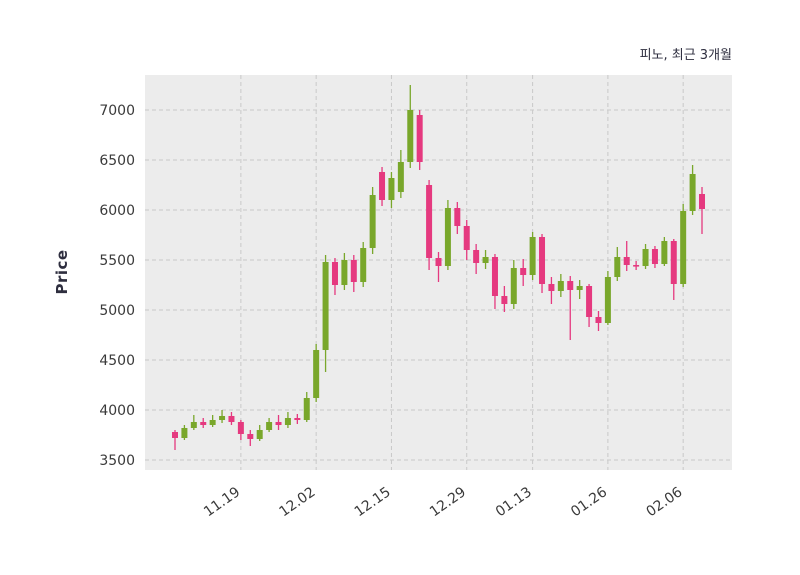 The width and height of the screenshot is (800, 575). What do you see at coordinates (685, 55) in the screenshot?
I see `chart-title: 피노, 최근 3개월` at bounding box center [685, 55].